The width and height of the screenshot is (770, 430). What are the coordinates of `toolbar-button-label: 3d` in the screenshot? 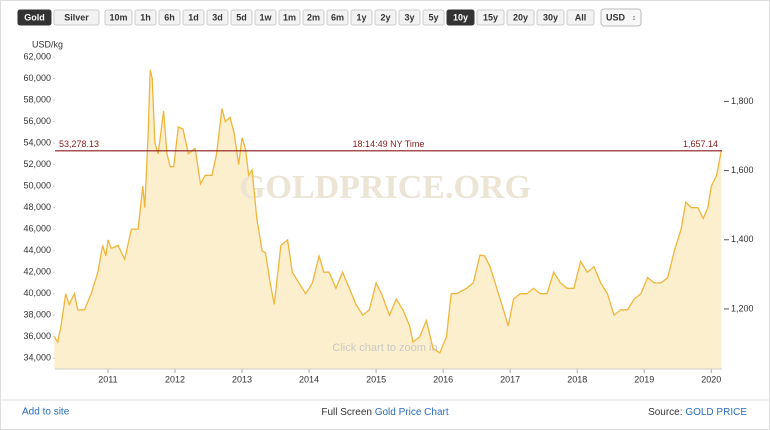 It's located at (217, 17).